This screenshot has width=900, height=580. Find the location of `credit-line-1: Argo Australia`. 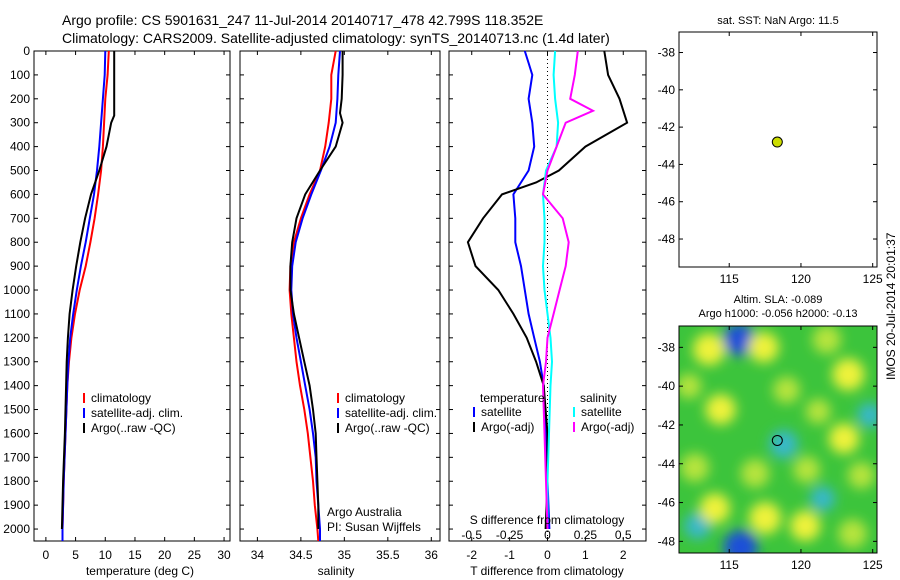

credit-line-1: Argo Australia is located at coordinates (364, 512).